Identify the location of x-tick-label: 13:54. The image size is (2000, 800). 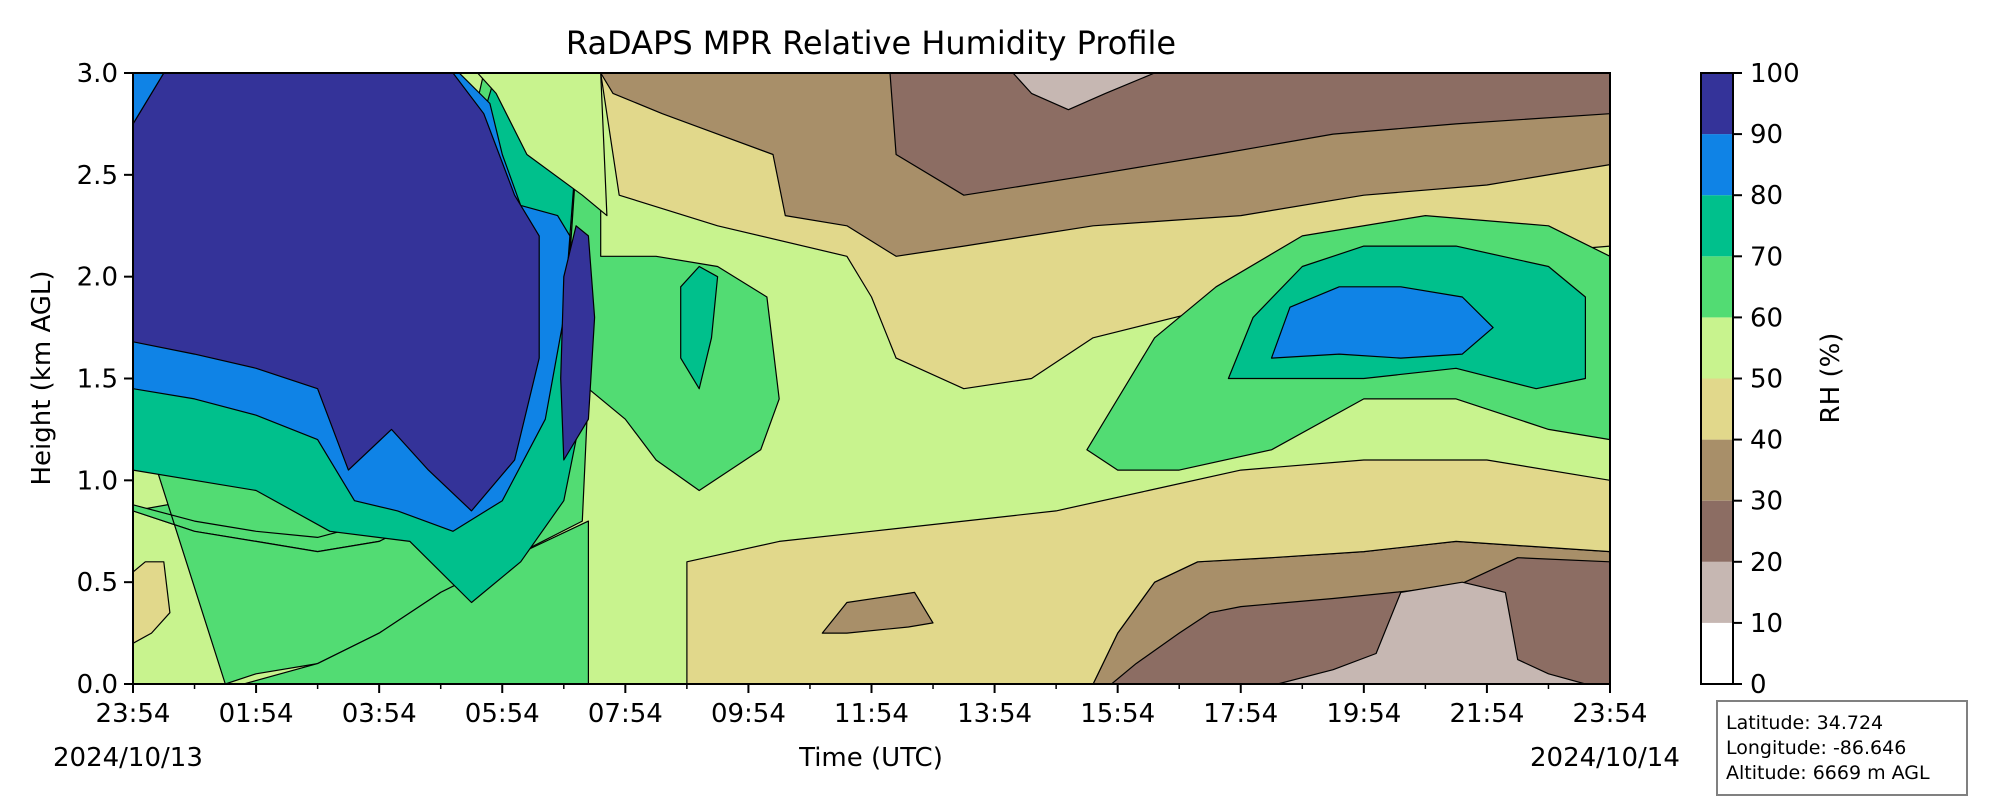
(994, 714).